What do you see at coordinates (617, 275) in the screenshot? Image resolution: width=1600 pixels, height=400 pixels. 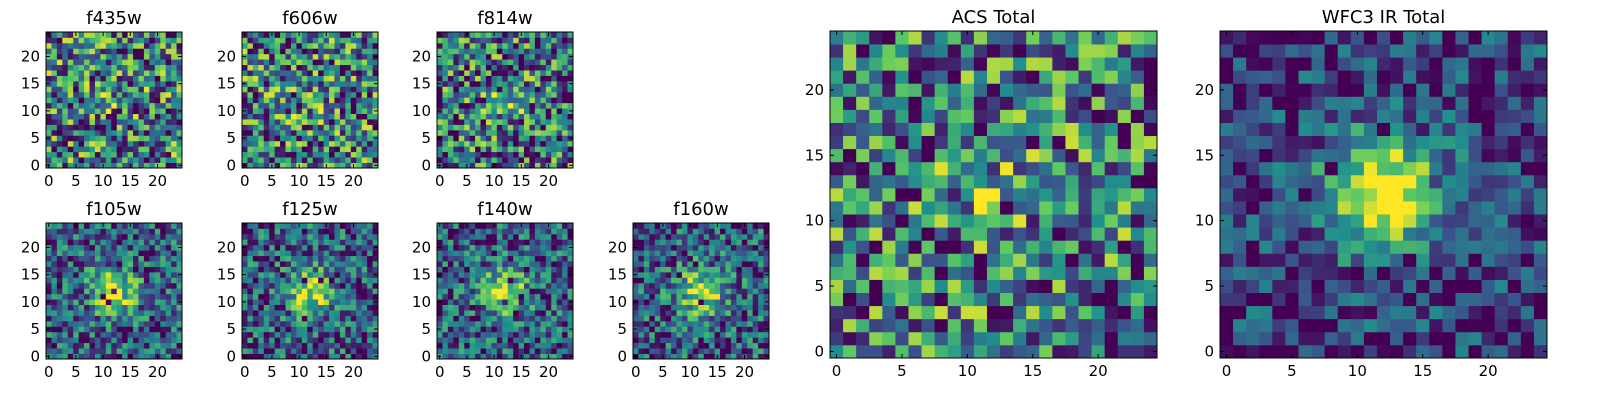 I see `y-tick-label: 15` at bounding box center [617, 275].